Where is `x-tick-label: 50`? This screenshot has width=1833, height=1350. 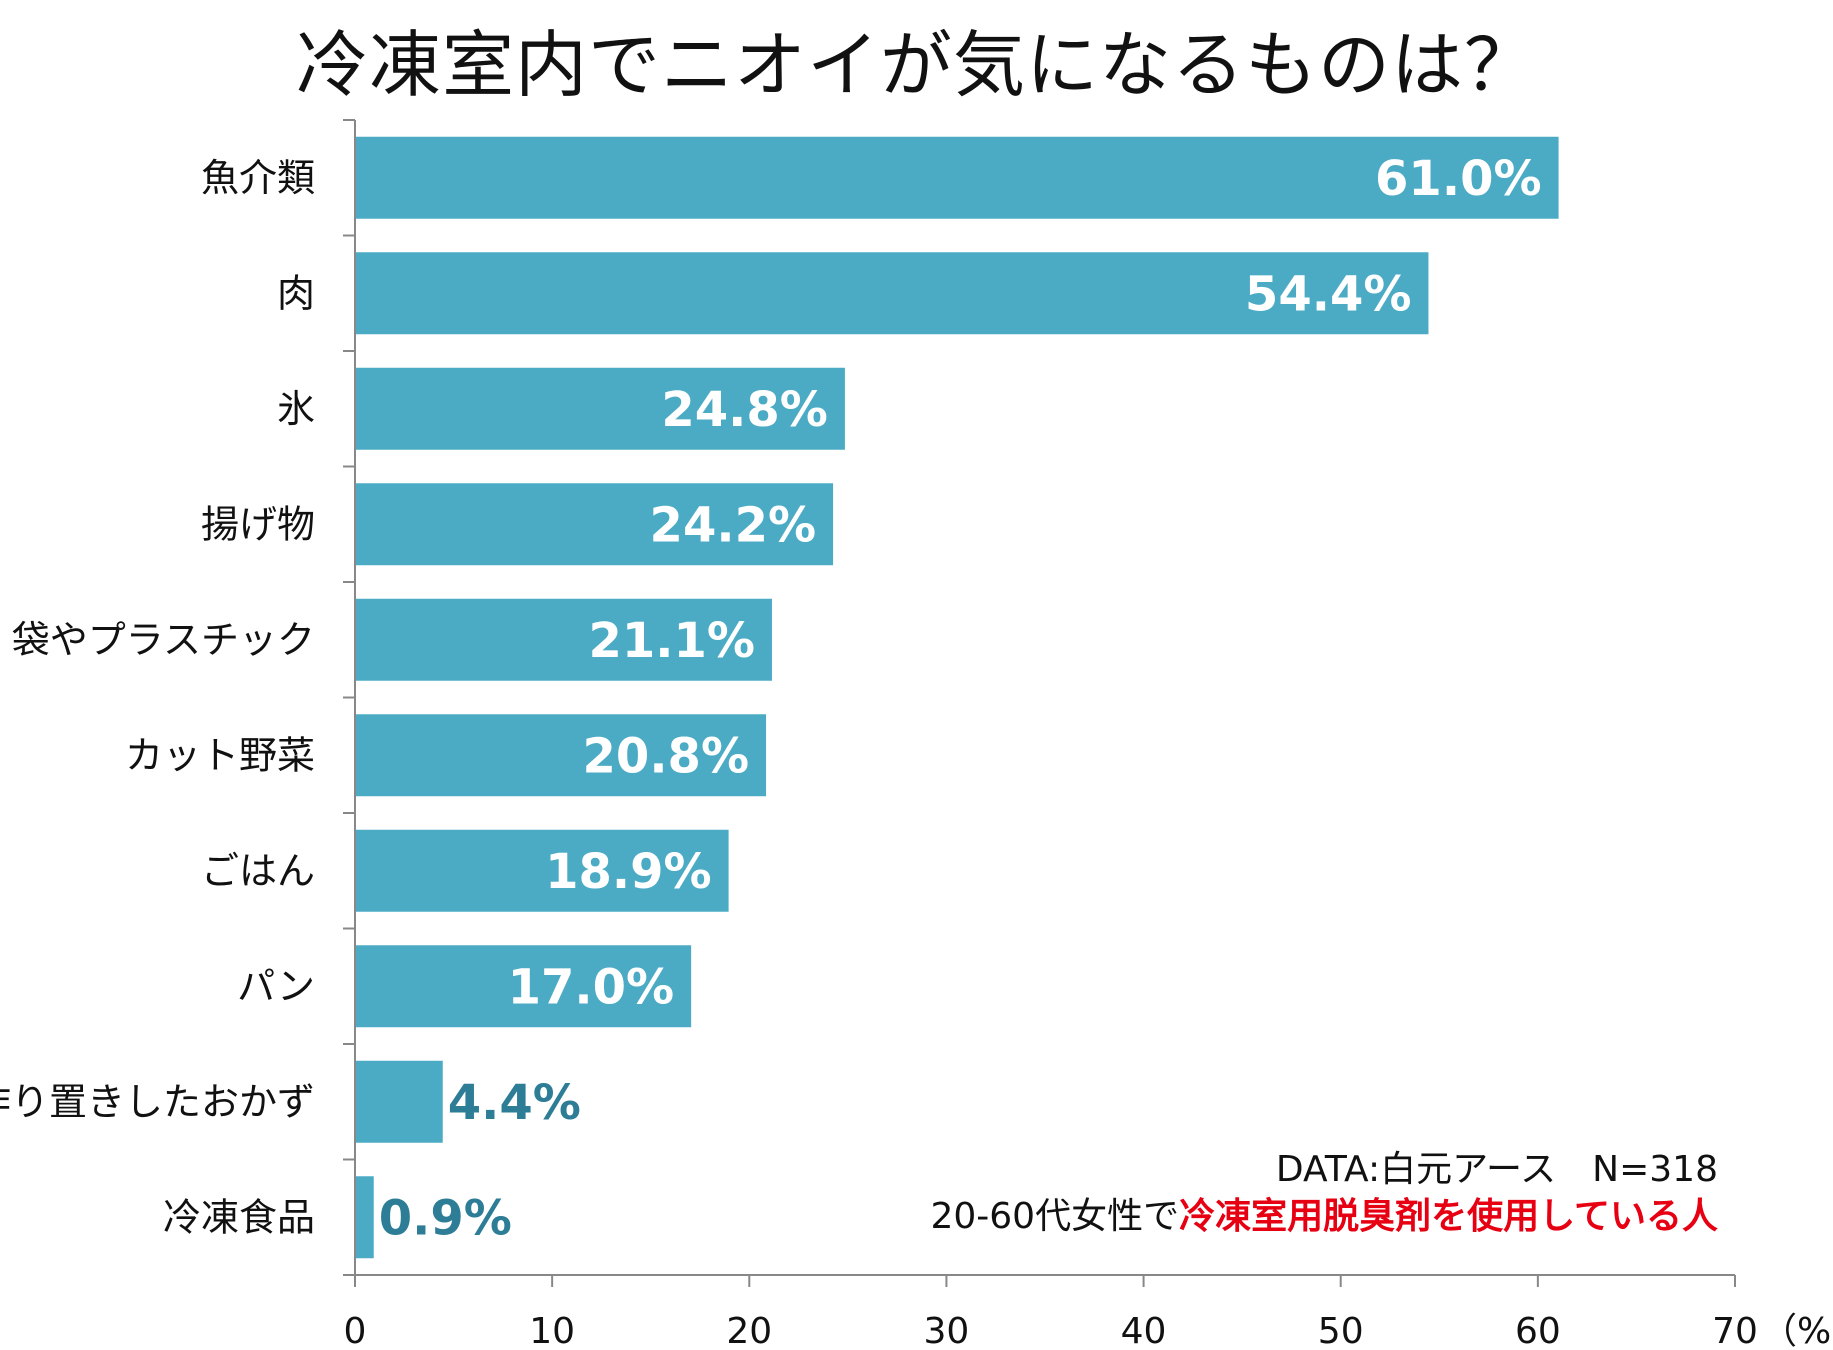
x-tick-label: 50 is located at coordinates (1341, 1330).